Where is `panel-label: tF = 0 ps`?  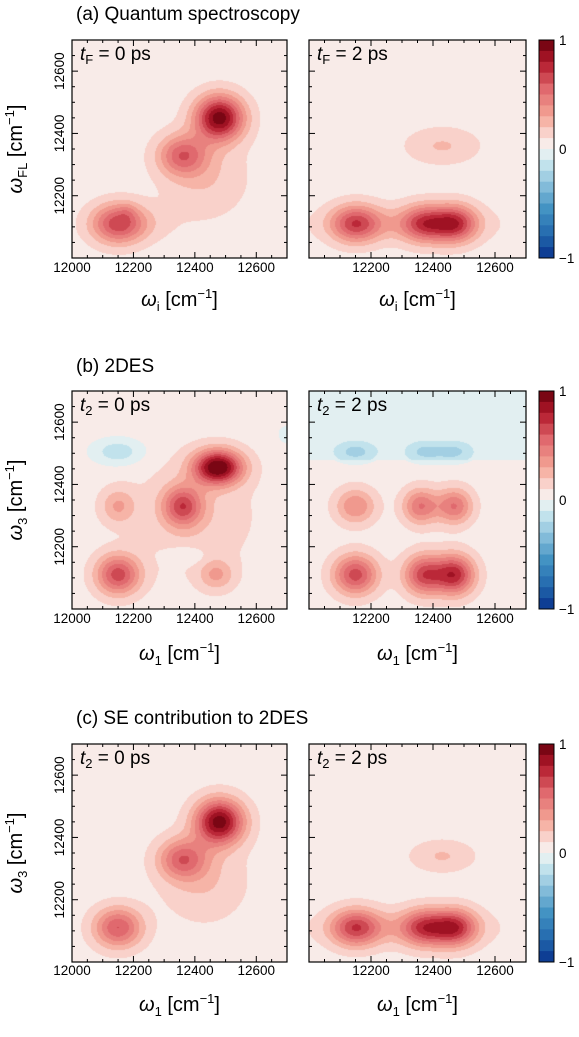 panel-label: tF = 0 ps is located at coordinates (115, 55).